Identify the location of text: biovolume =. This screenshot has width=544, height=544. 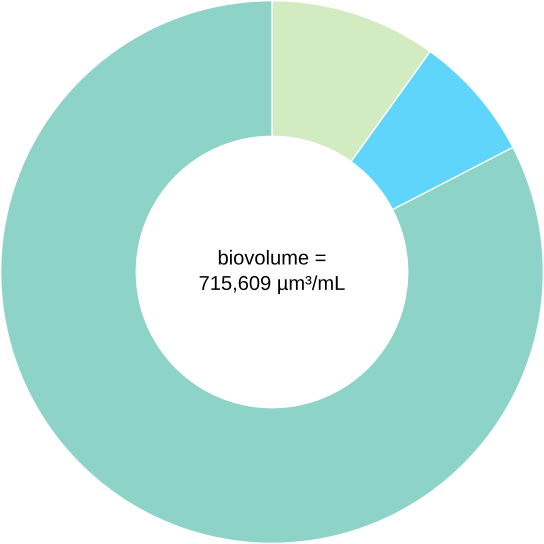
(272, 257).